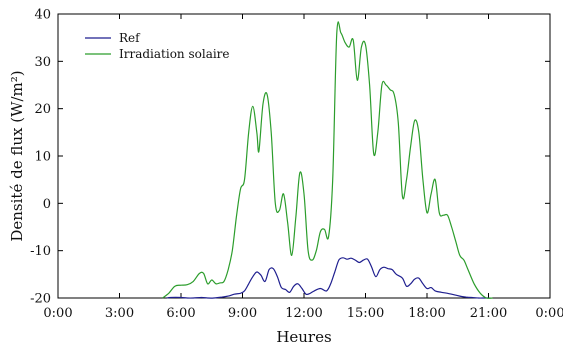 This screenshot has height=349, width=563. Describe the element at coordinates (42, 109) in the screenshot. I see `y-tick-label: 20` at that location.